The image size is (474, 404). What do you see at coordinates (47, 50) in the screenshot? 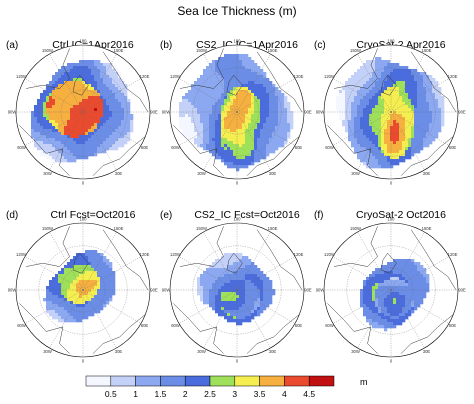
I see `meridian-label: 150W` at bounding box center [47, 50].